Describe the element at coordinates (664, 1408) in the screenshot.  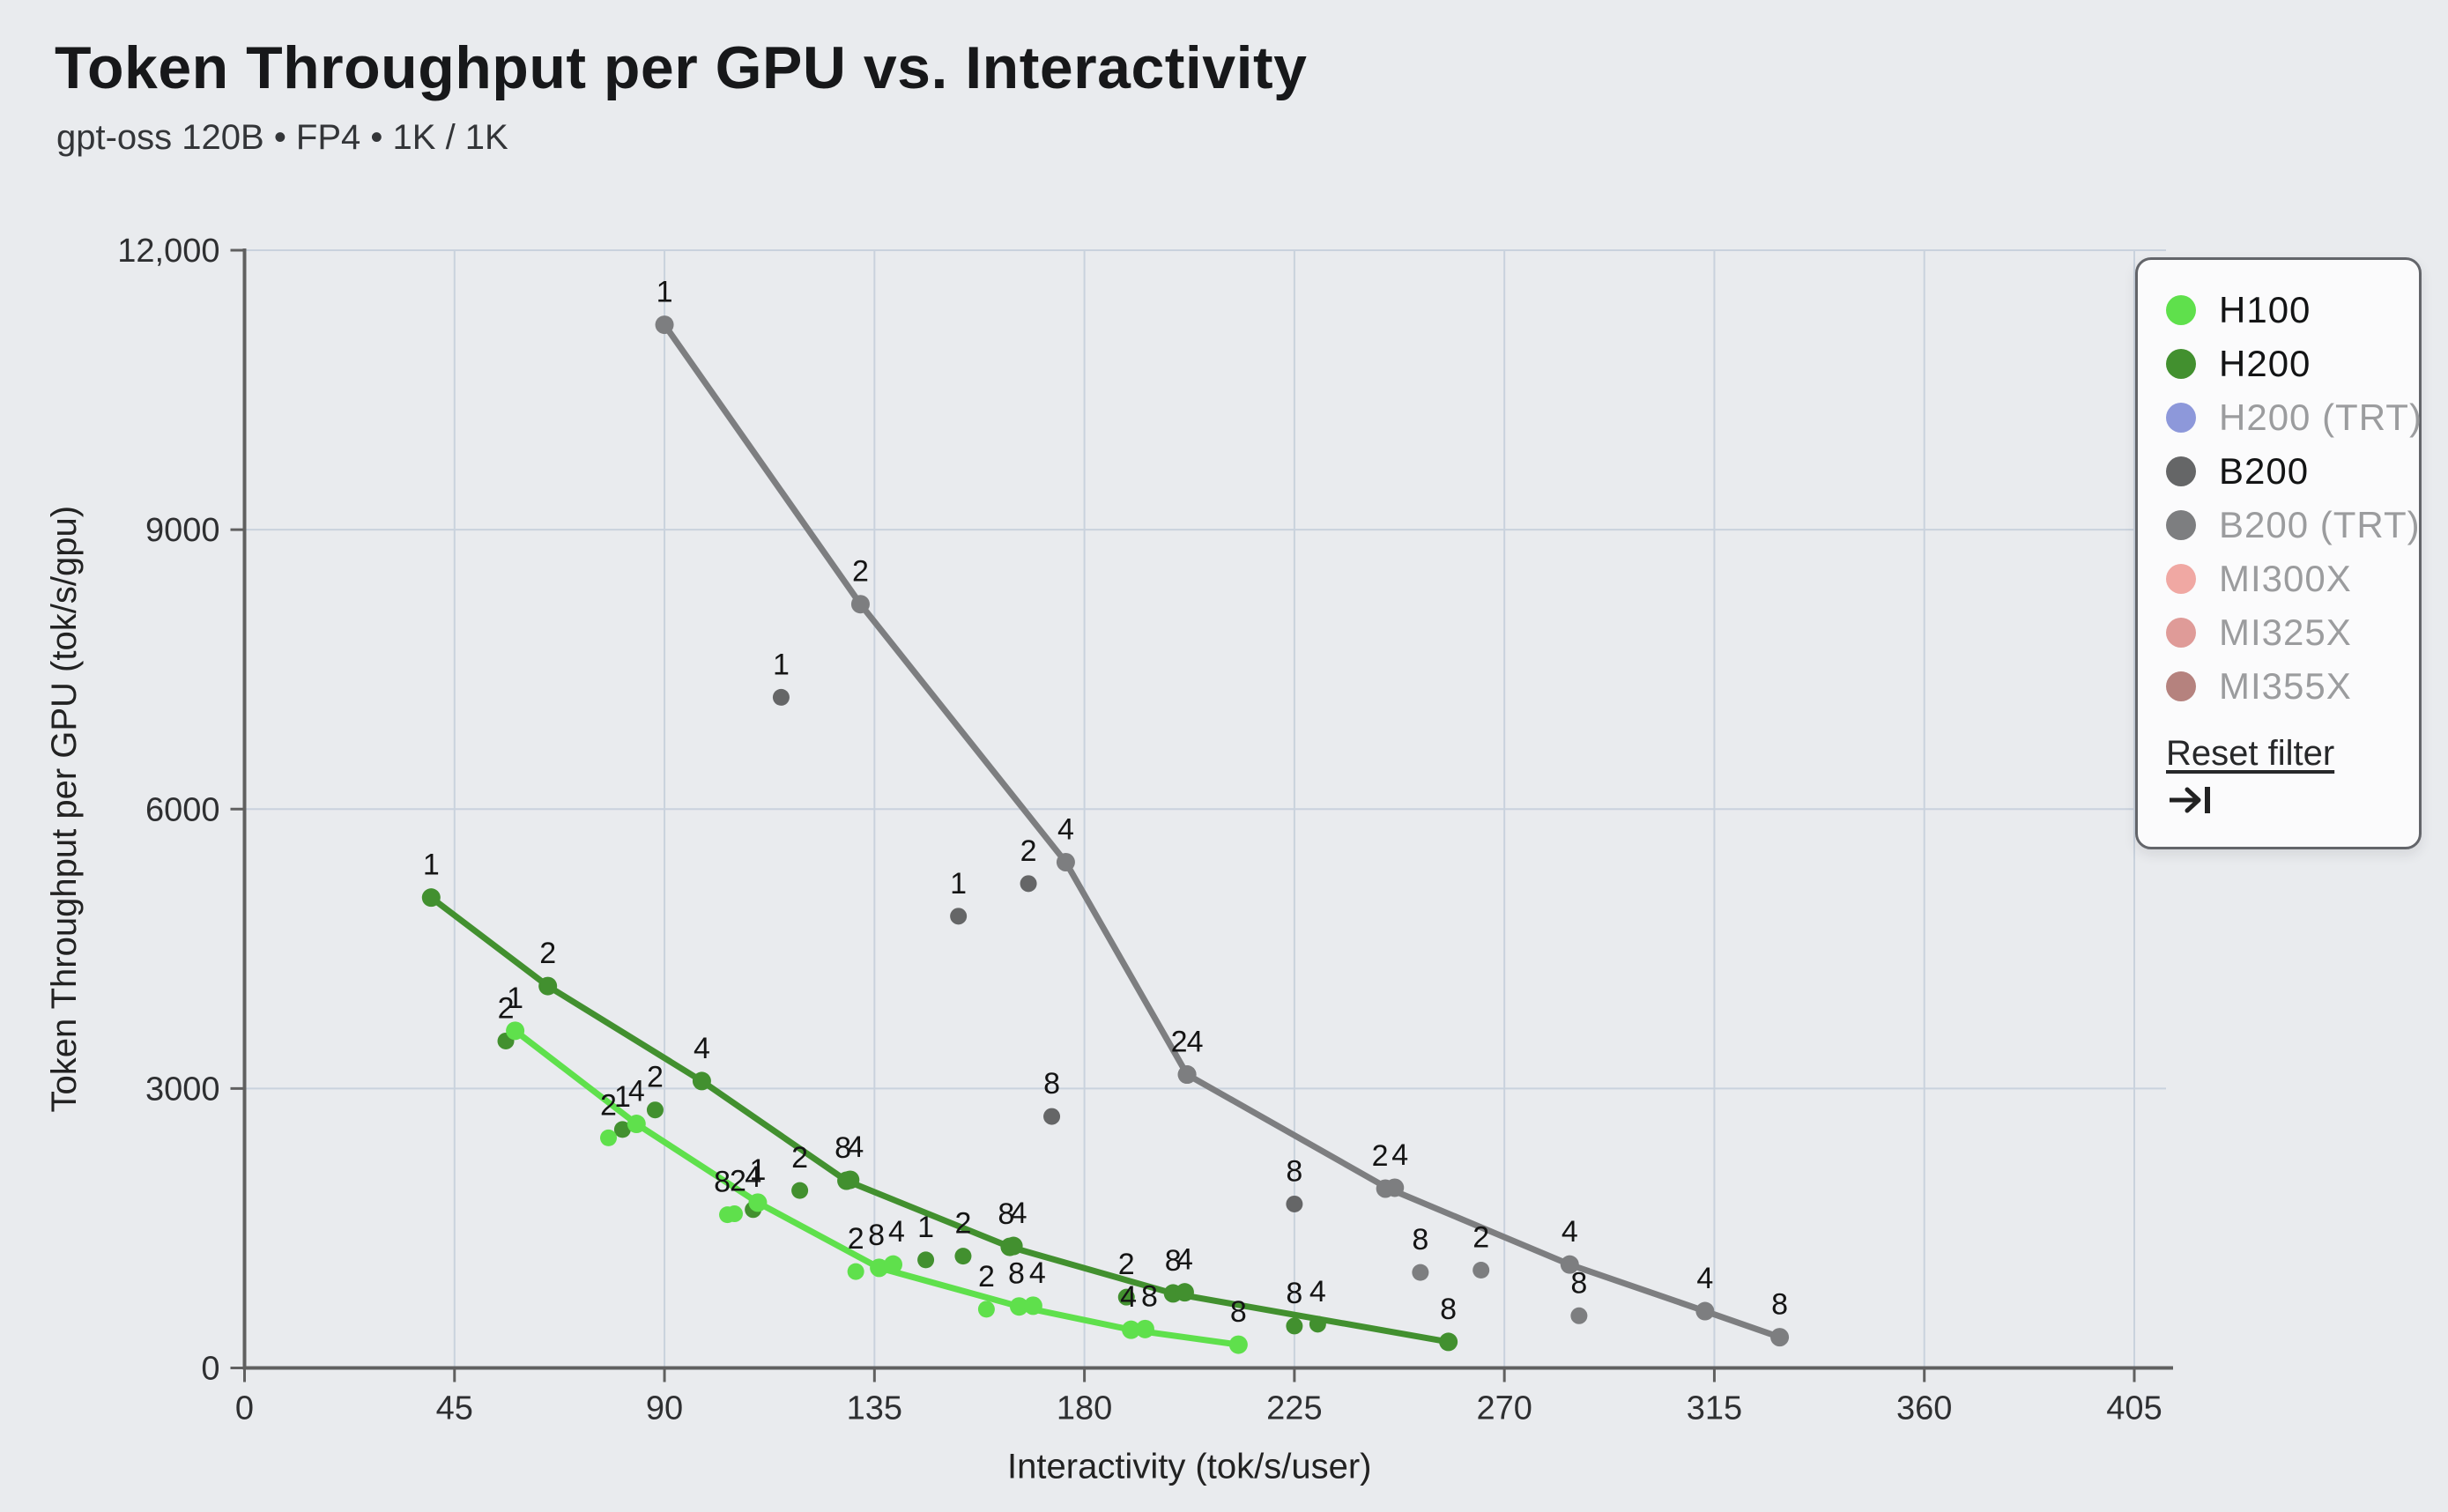
I see `x-tick-label: 90` at that location.